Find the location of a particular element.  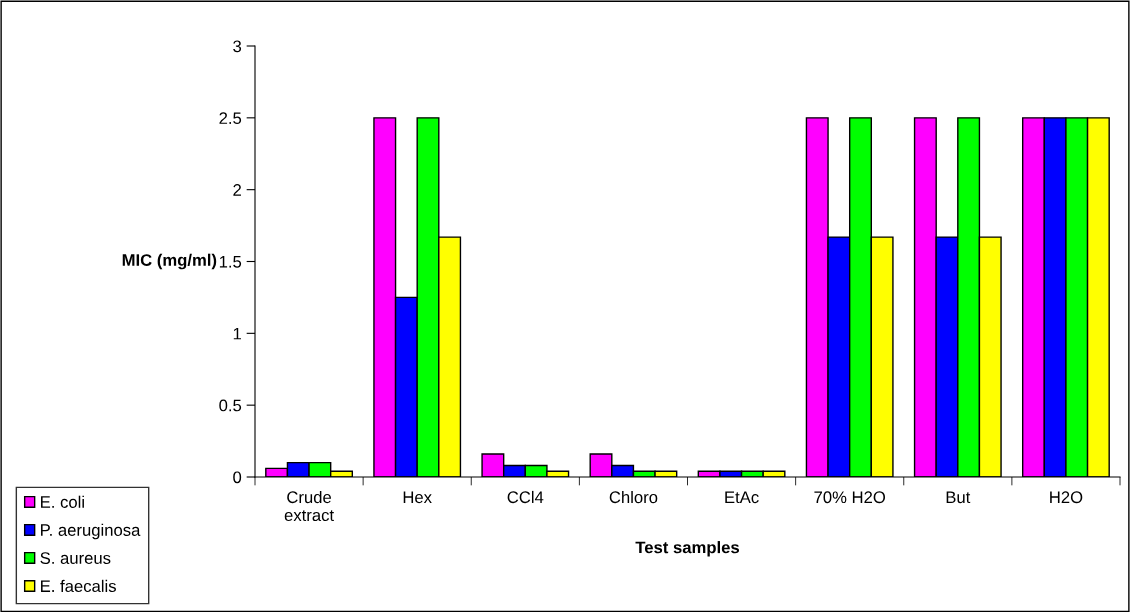

y-tick-label: 0.5 is located at coordinates (230, 405).